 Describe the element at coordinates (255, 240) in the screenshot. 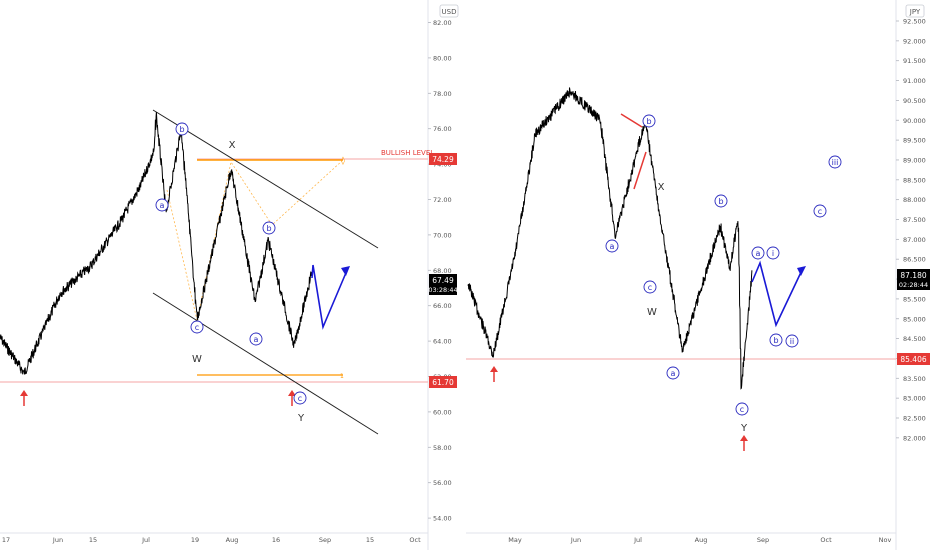

I see `left-fib-projection-path` at that location.